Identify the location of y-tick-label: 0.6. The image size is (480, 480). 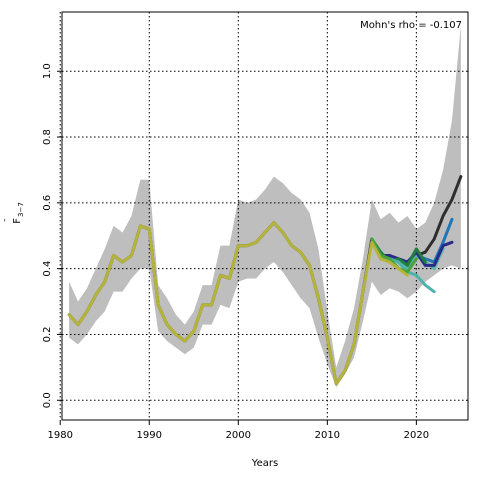
(47, 203).